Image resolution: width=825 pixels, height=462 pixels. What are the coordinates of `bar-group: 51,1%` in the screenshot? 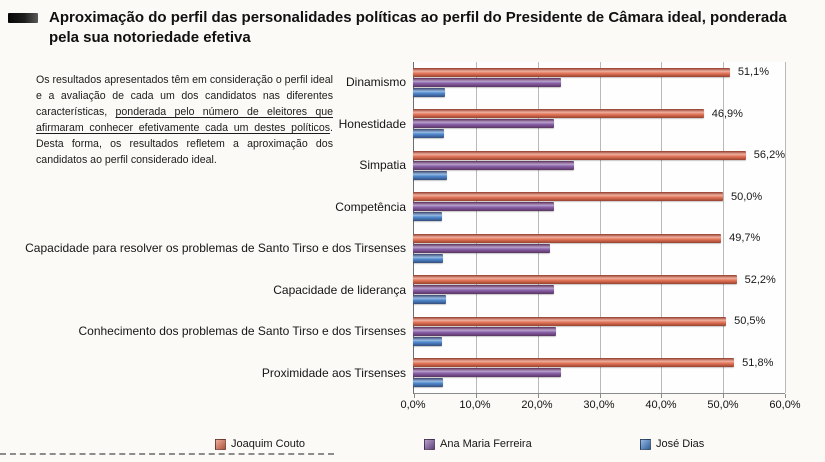 It's located at (599, 83).